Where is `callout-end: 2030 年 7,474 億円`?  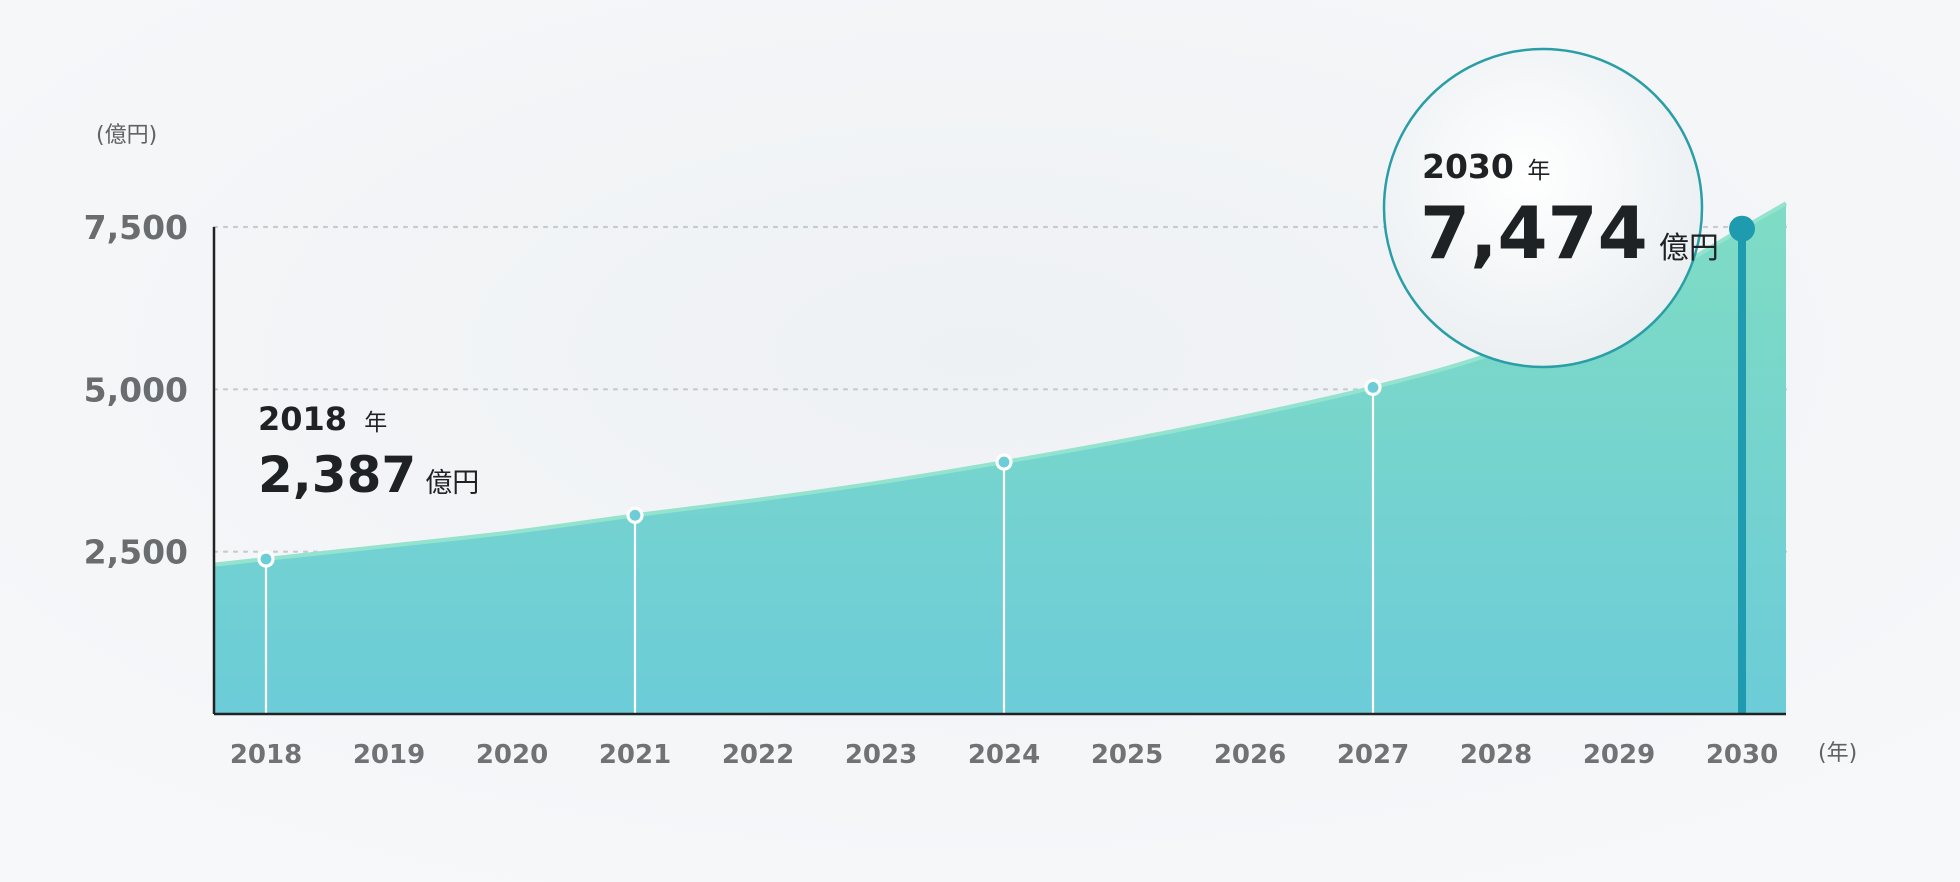
callout-end: 2030 年 7,474 億円 is located at coordinates (1550, 208).